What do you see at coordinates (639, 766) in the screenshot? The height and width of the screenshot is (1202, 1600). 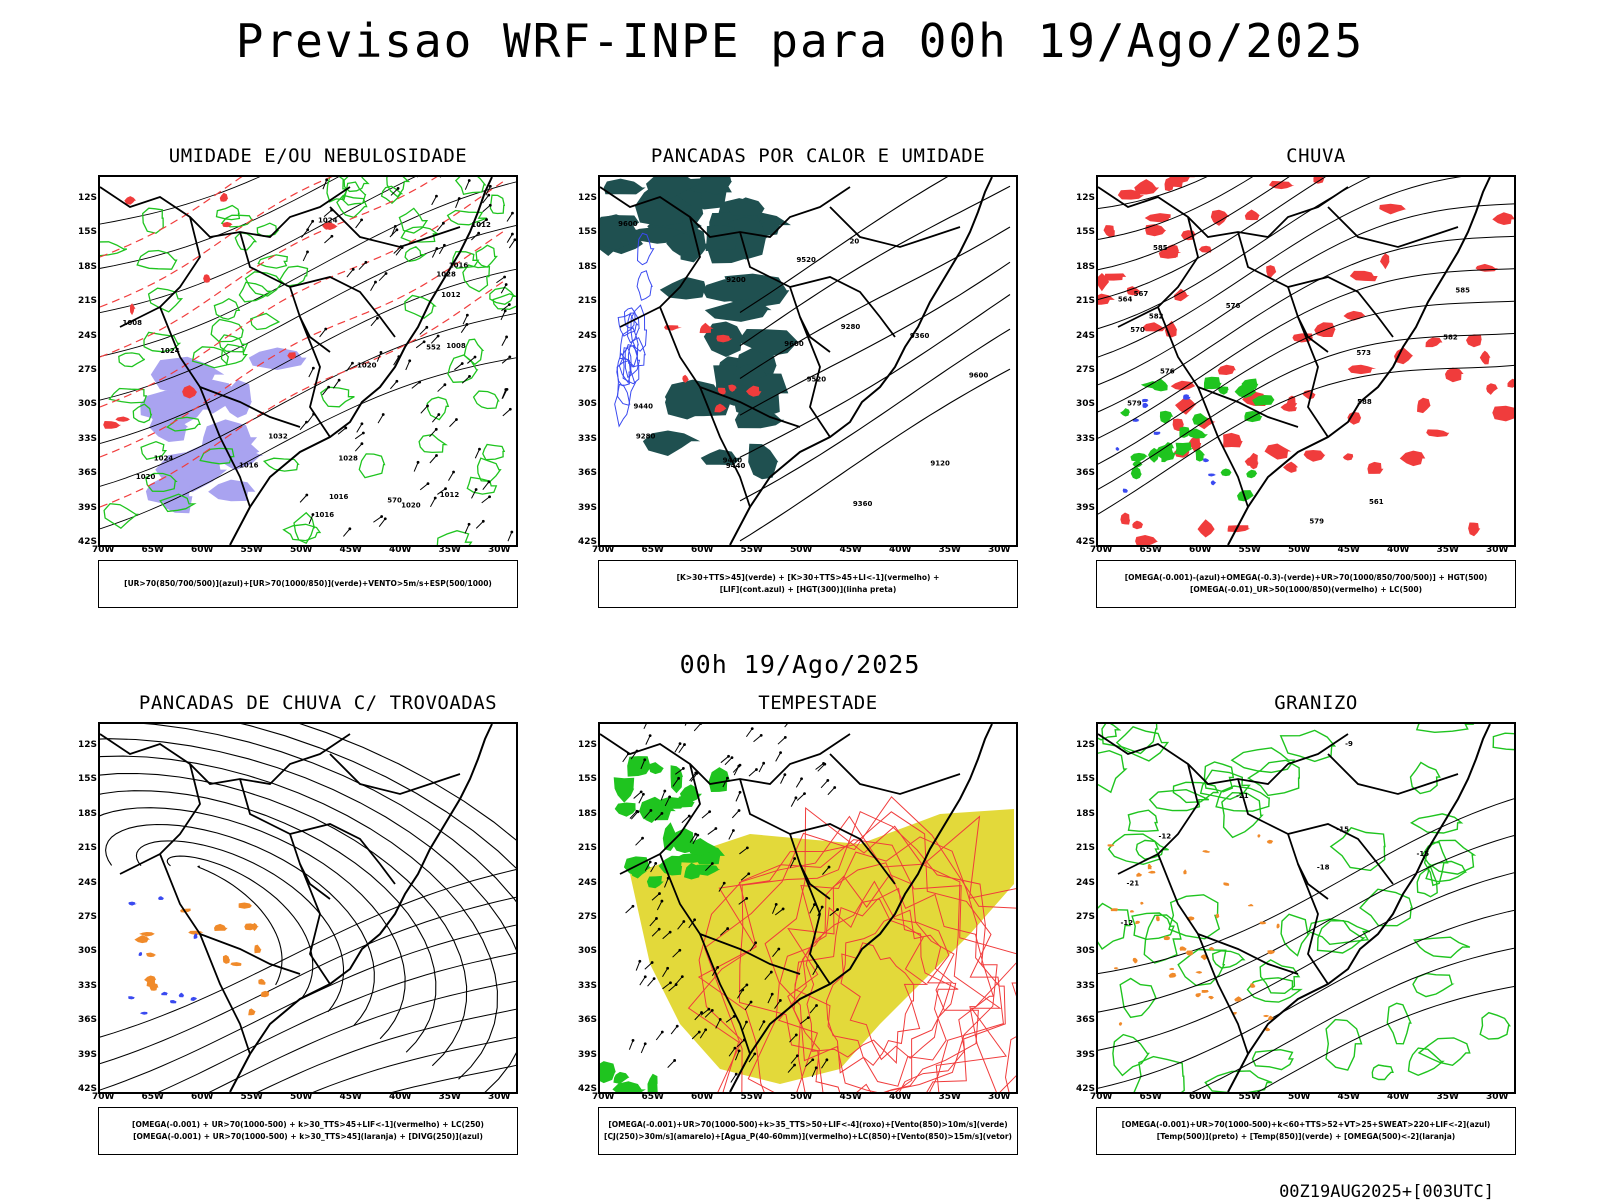 I see `wind850-fill` at bounding box center [639, 766].